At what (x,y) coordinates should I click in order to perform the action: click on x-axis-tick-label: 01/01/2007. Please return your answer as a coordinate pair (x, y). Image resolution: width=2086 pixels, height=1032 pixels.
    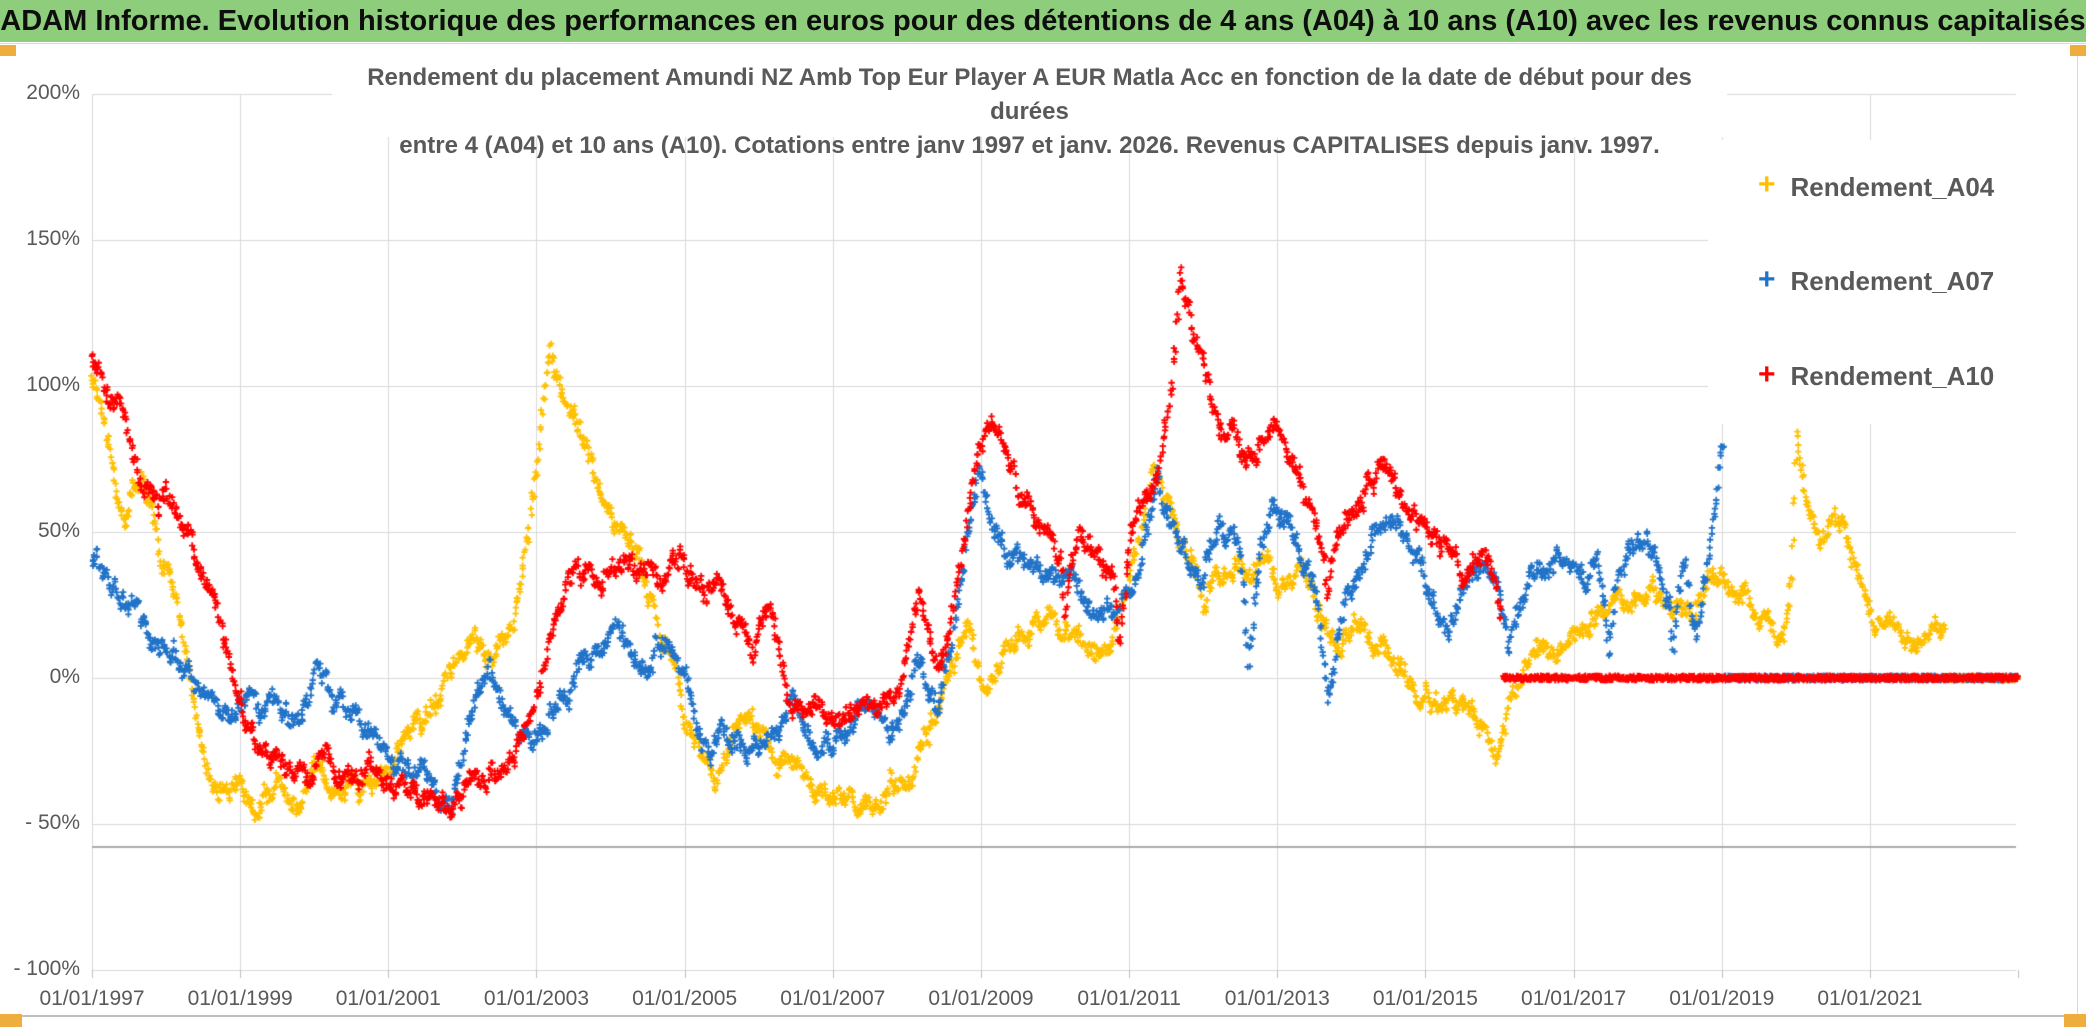
    Looking at the image, I should click on (833, 998).